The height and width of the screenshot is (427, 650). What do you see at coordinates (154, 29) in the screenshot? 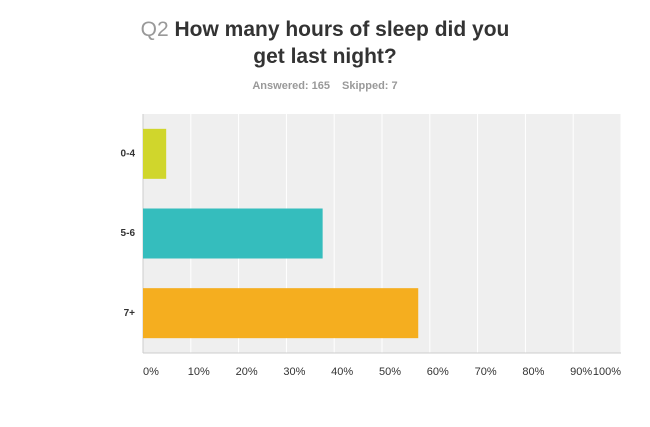
I see `question-number: Q2` at bounding box center [154, 29].